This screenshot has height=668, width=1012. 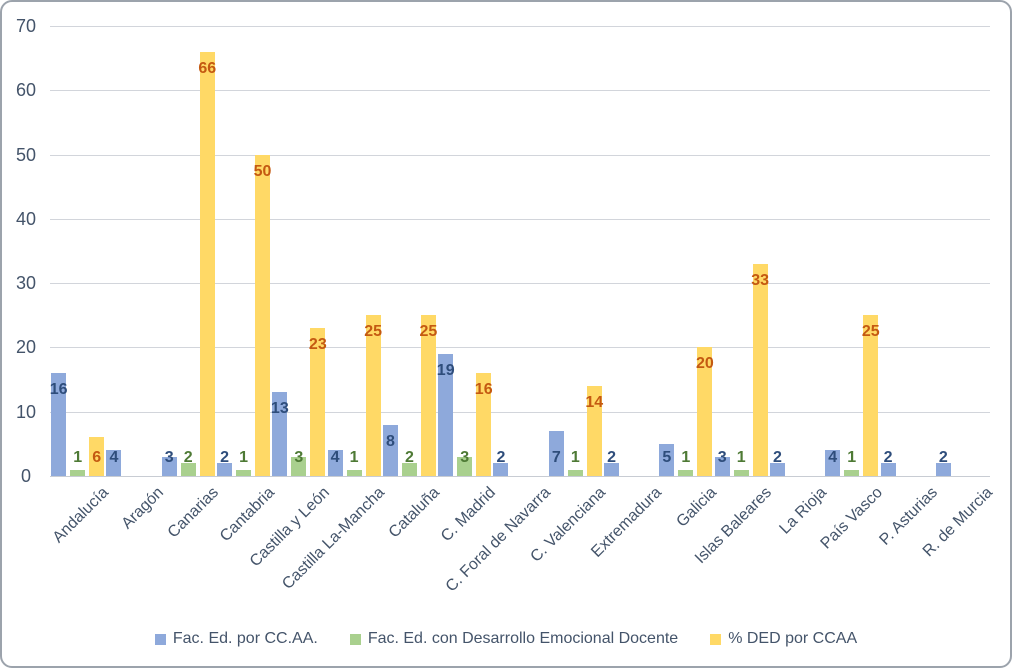 What do you see at coordinates (26, 26) in the screenshot?
I see `y-axis-tick-label: 70` at bounding box center [26, 26].